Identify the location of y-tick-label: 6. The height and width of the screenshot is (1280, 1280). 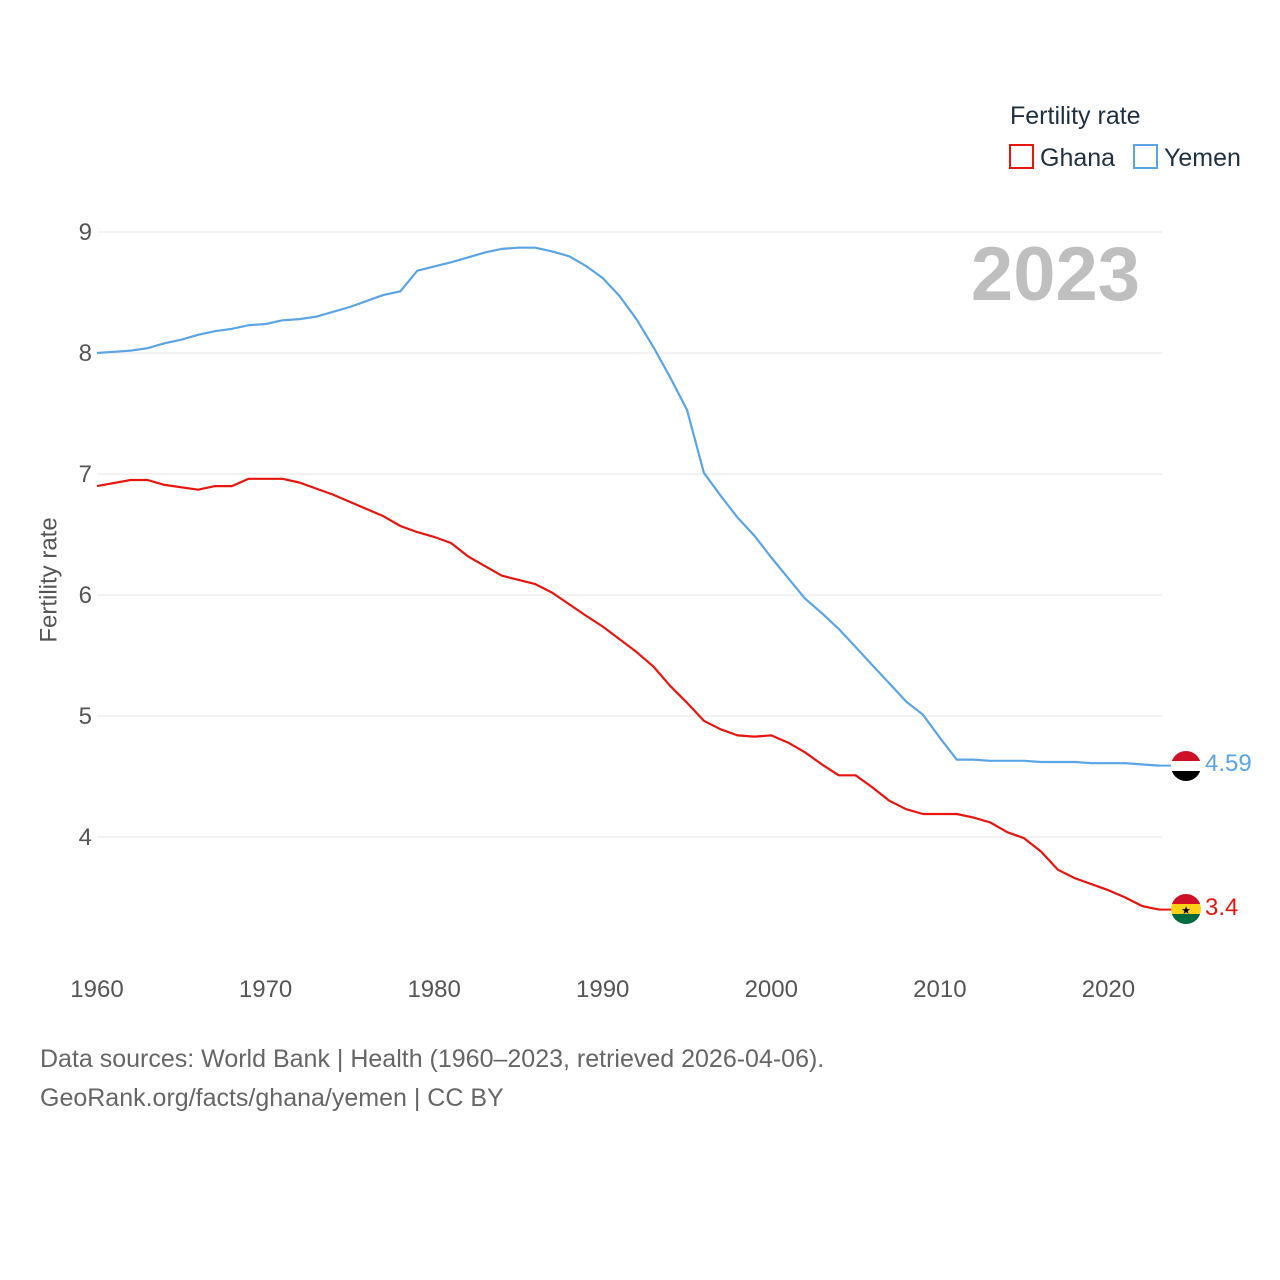
(85, 595).